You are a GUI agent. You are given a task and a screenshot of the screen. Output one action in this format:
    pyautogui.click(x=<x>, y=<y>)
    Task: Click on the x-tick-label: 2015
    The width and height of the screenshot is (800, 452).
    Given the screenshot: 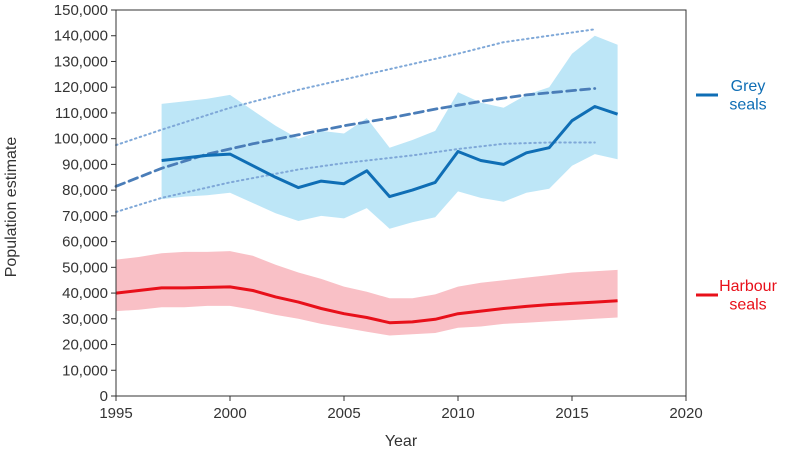 What is the action you would take?
    pyautogui.click(x=571, y=413)
    